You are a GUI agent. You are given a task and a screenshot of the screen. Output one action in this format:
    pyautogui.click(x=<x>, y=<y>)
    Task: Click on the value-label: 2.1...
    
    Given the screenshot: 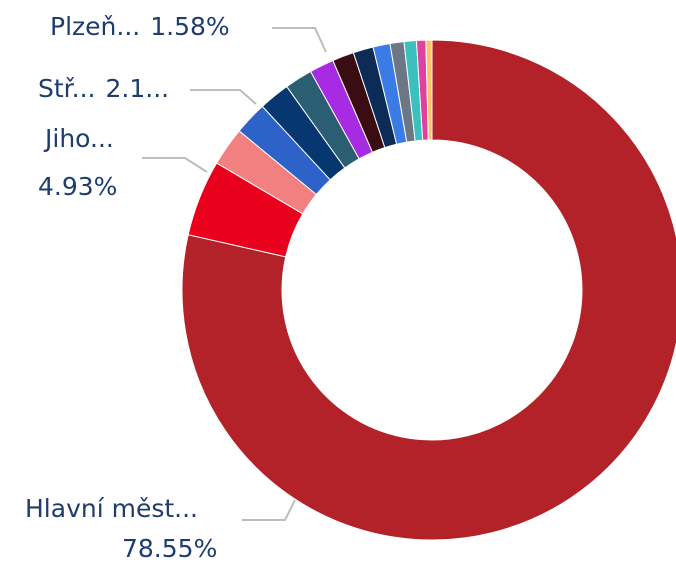 What is the action you would take?
    pyautogui.click(x=138, y=88)
    